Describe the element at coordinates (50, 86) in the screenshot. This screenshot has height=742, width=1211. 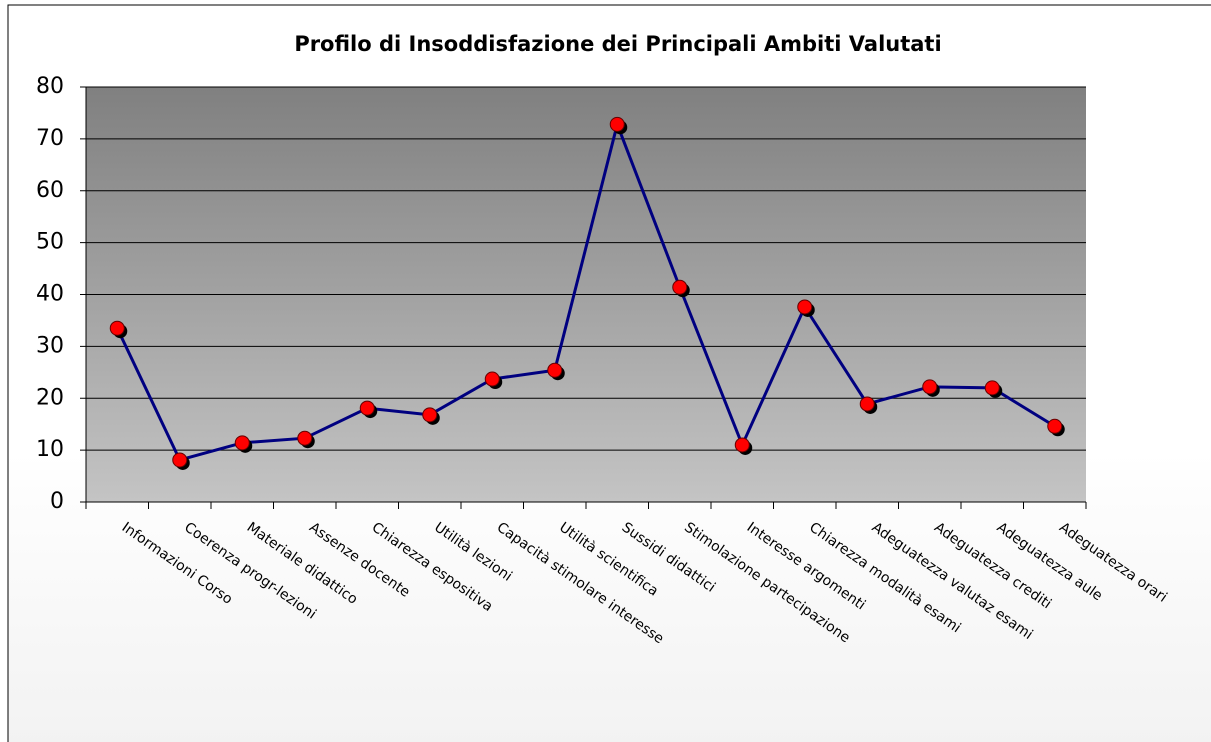
I see `y-tick-label: 80` at that location.